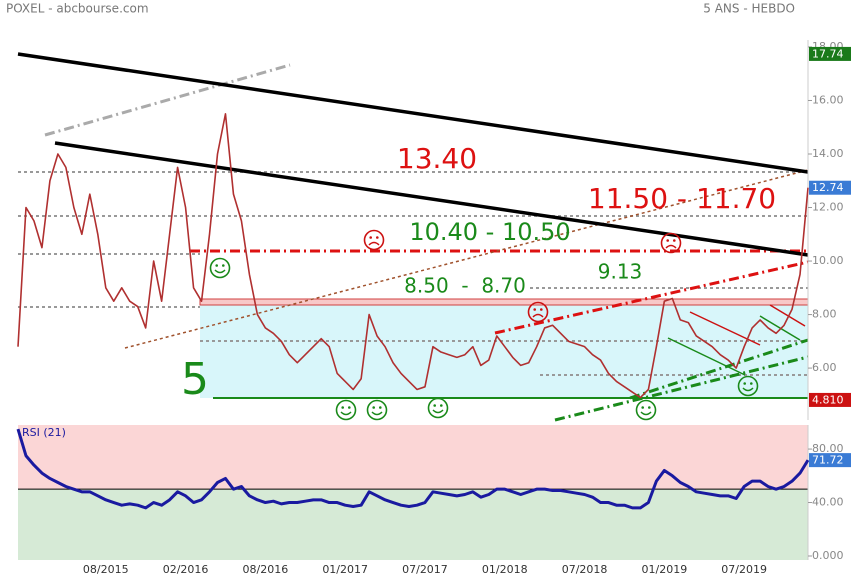  Describe the element at coordinates (413, 524) in the screenshot. I see `oversold-zone` at that location.